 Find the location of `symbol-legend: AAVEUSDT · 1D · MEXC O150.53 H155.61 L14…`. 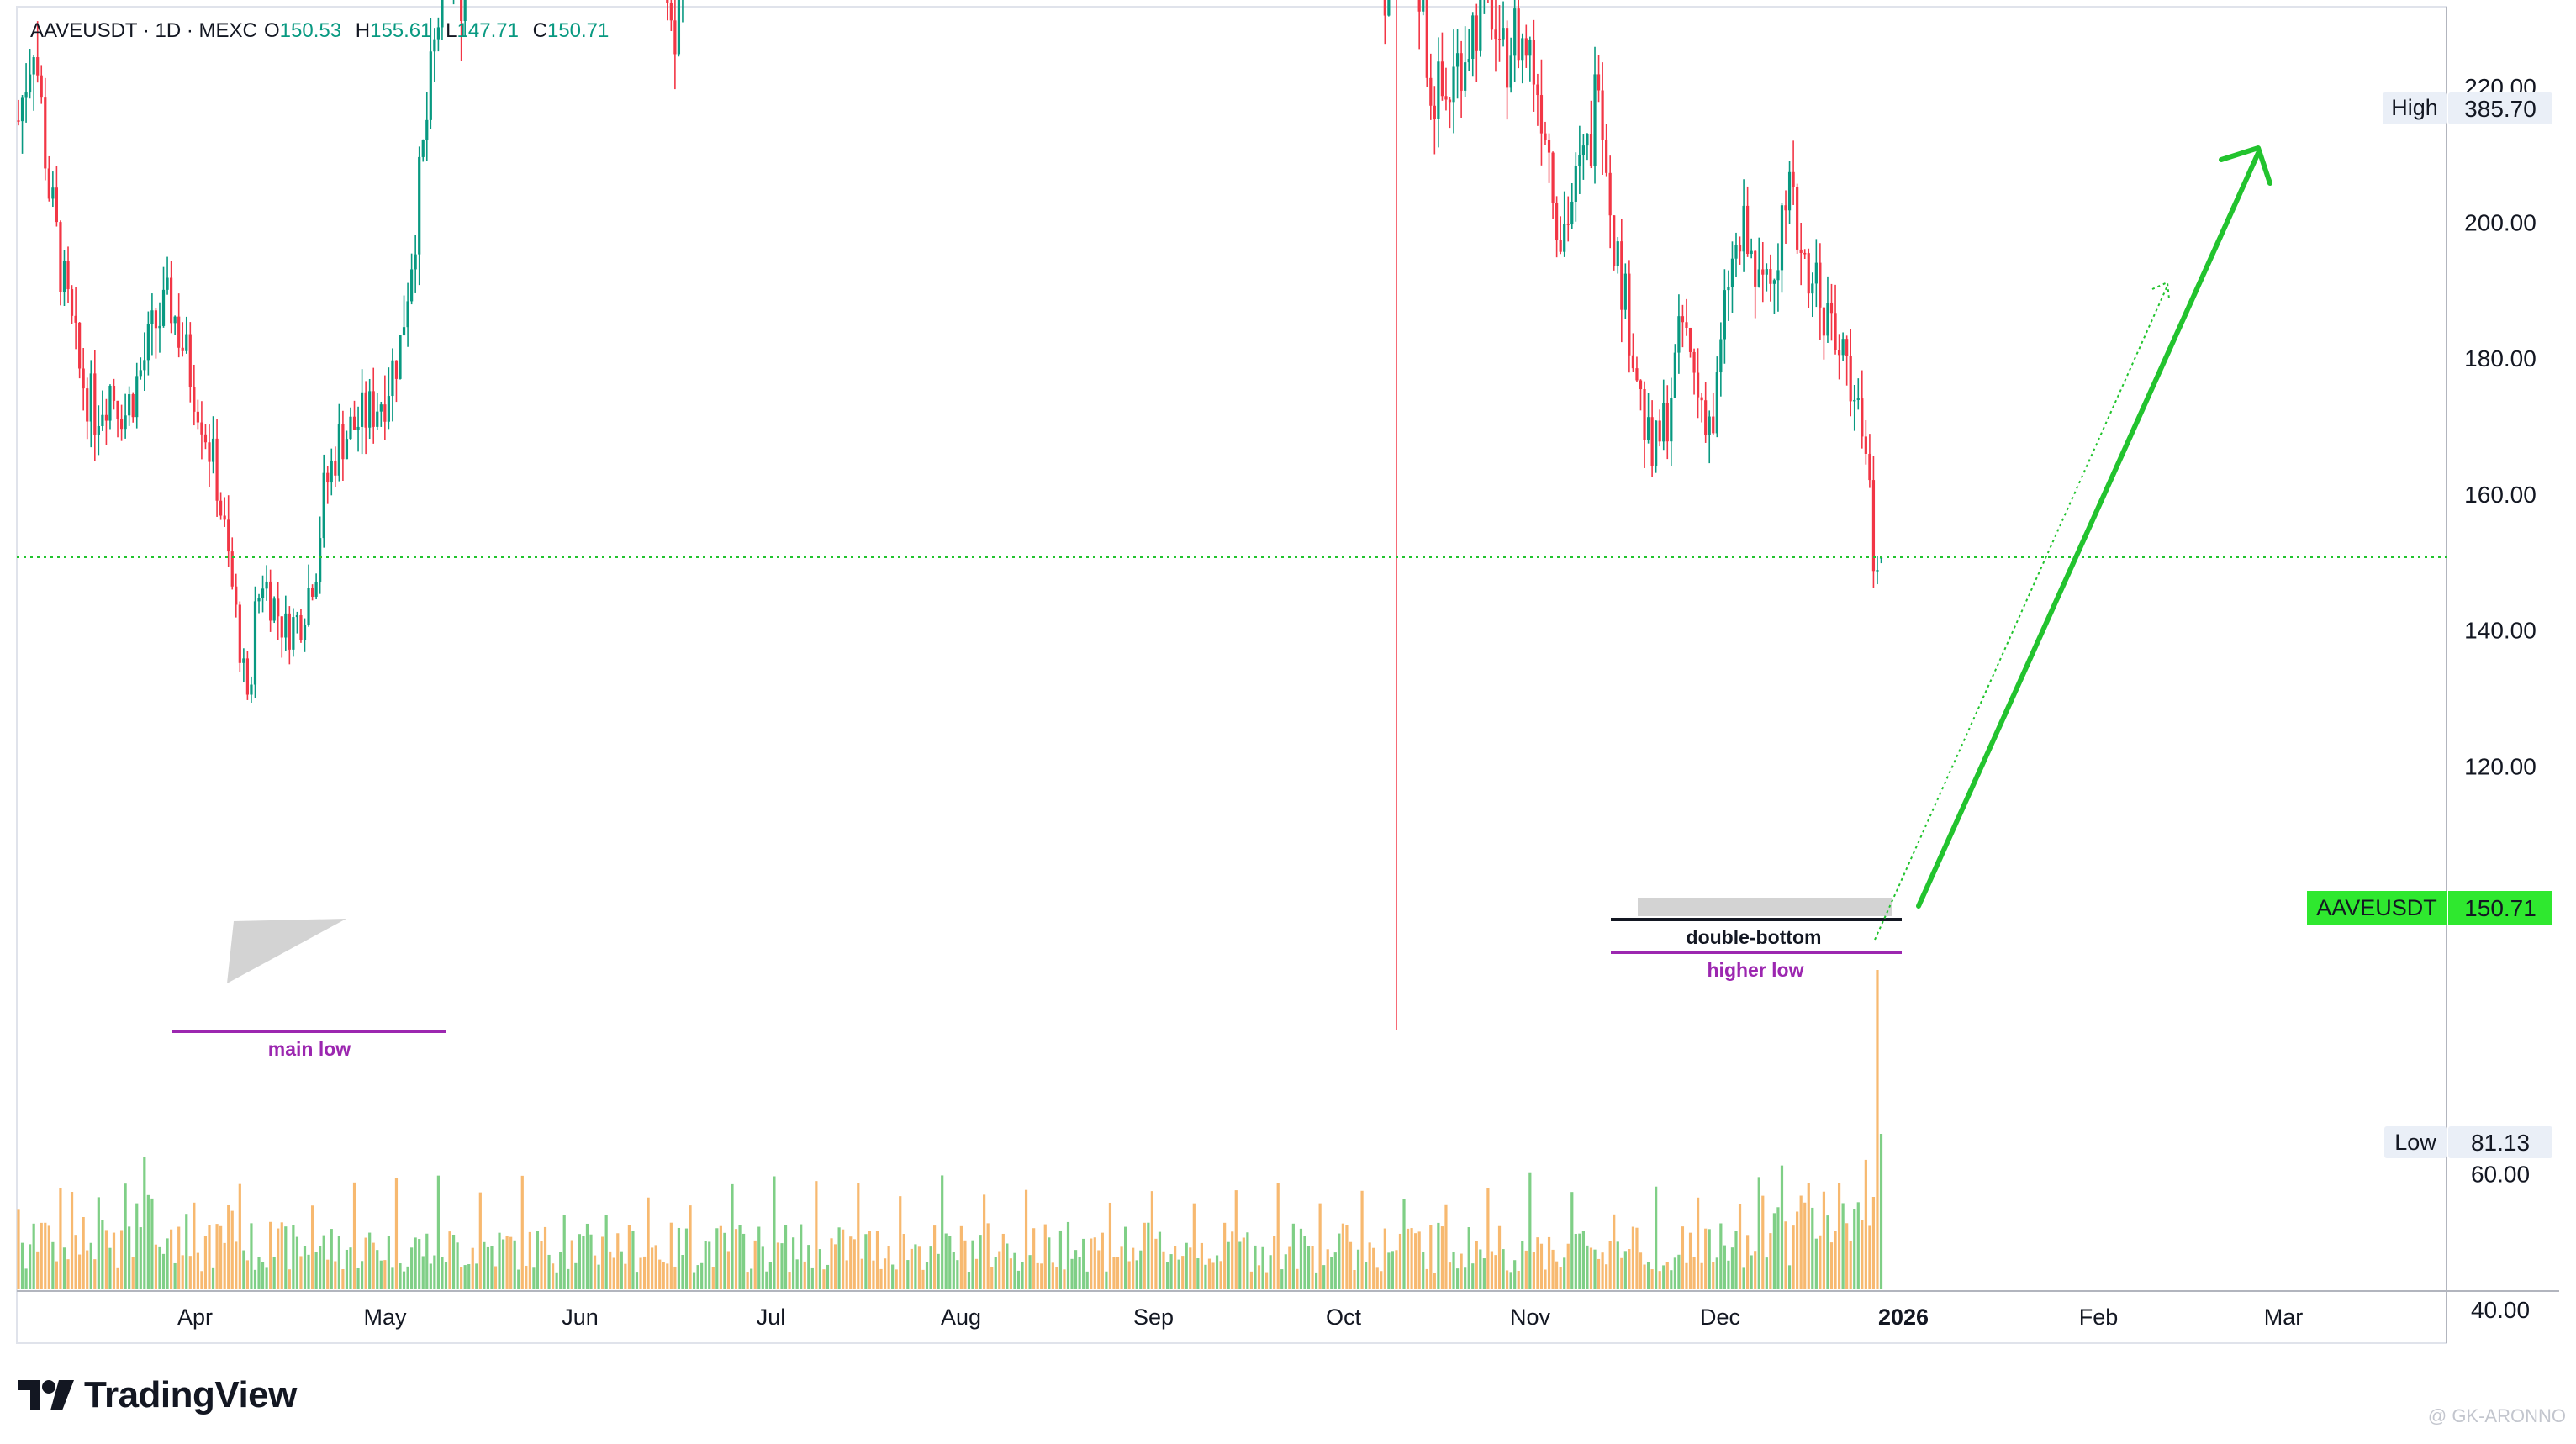

symbol-legend: AAVEUSDT · 1D · MEXC O150.53 H155.61 L14… is located at coordinates (320, 31).